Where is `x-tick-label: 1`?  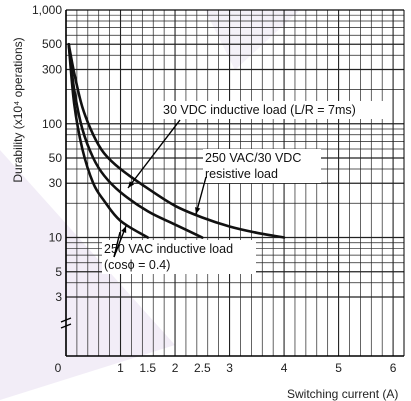 x-tick-label: 1 is located at coordinates (120, 368).